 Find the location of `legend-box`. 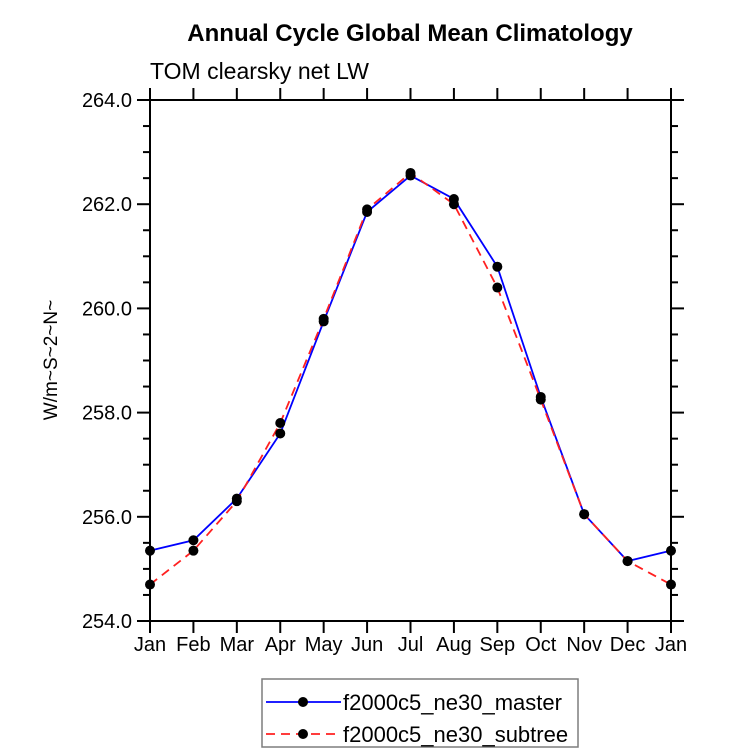

legend-box is located at coordinates (420, 713).